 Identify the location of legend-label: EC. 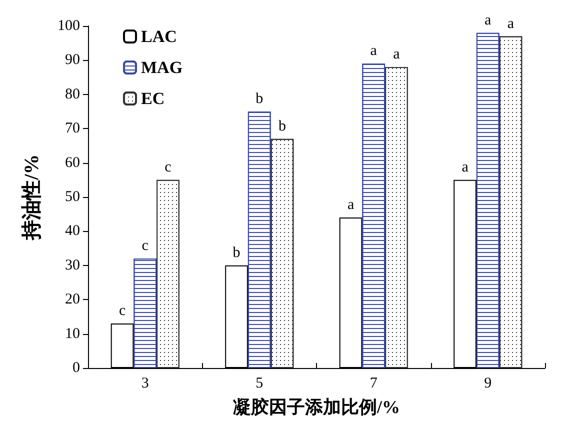
(153, 98).